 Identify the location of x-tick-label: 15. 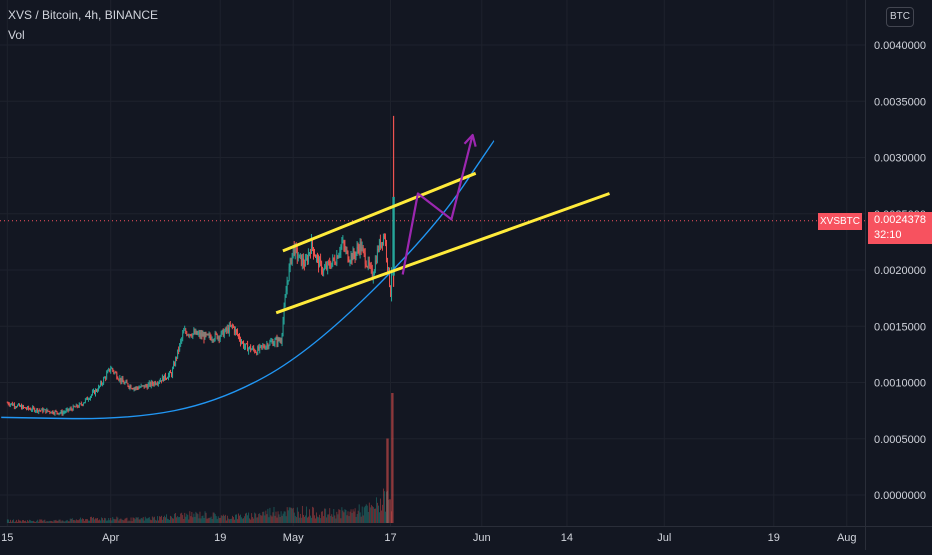
(7, 538).